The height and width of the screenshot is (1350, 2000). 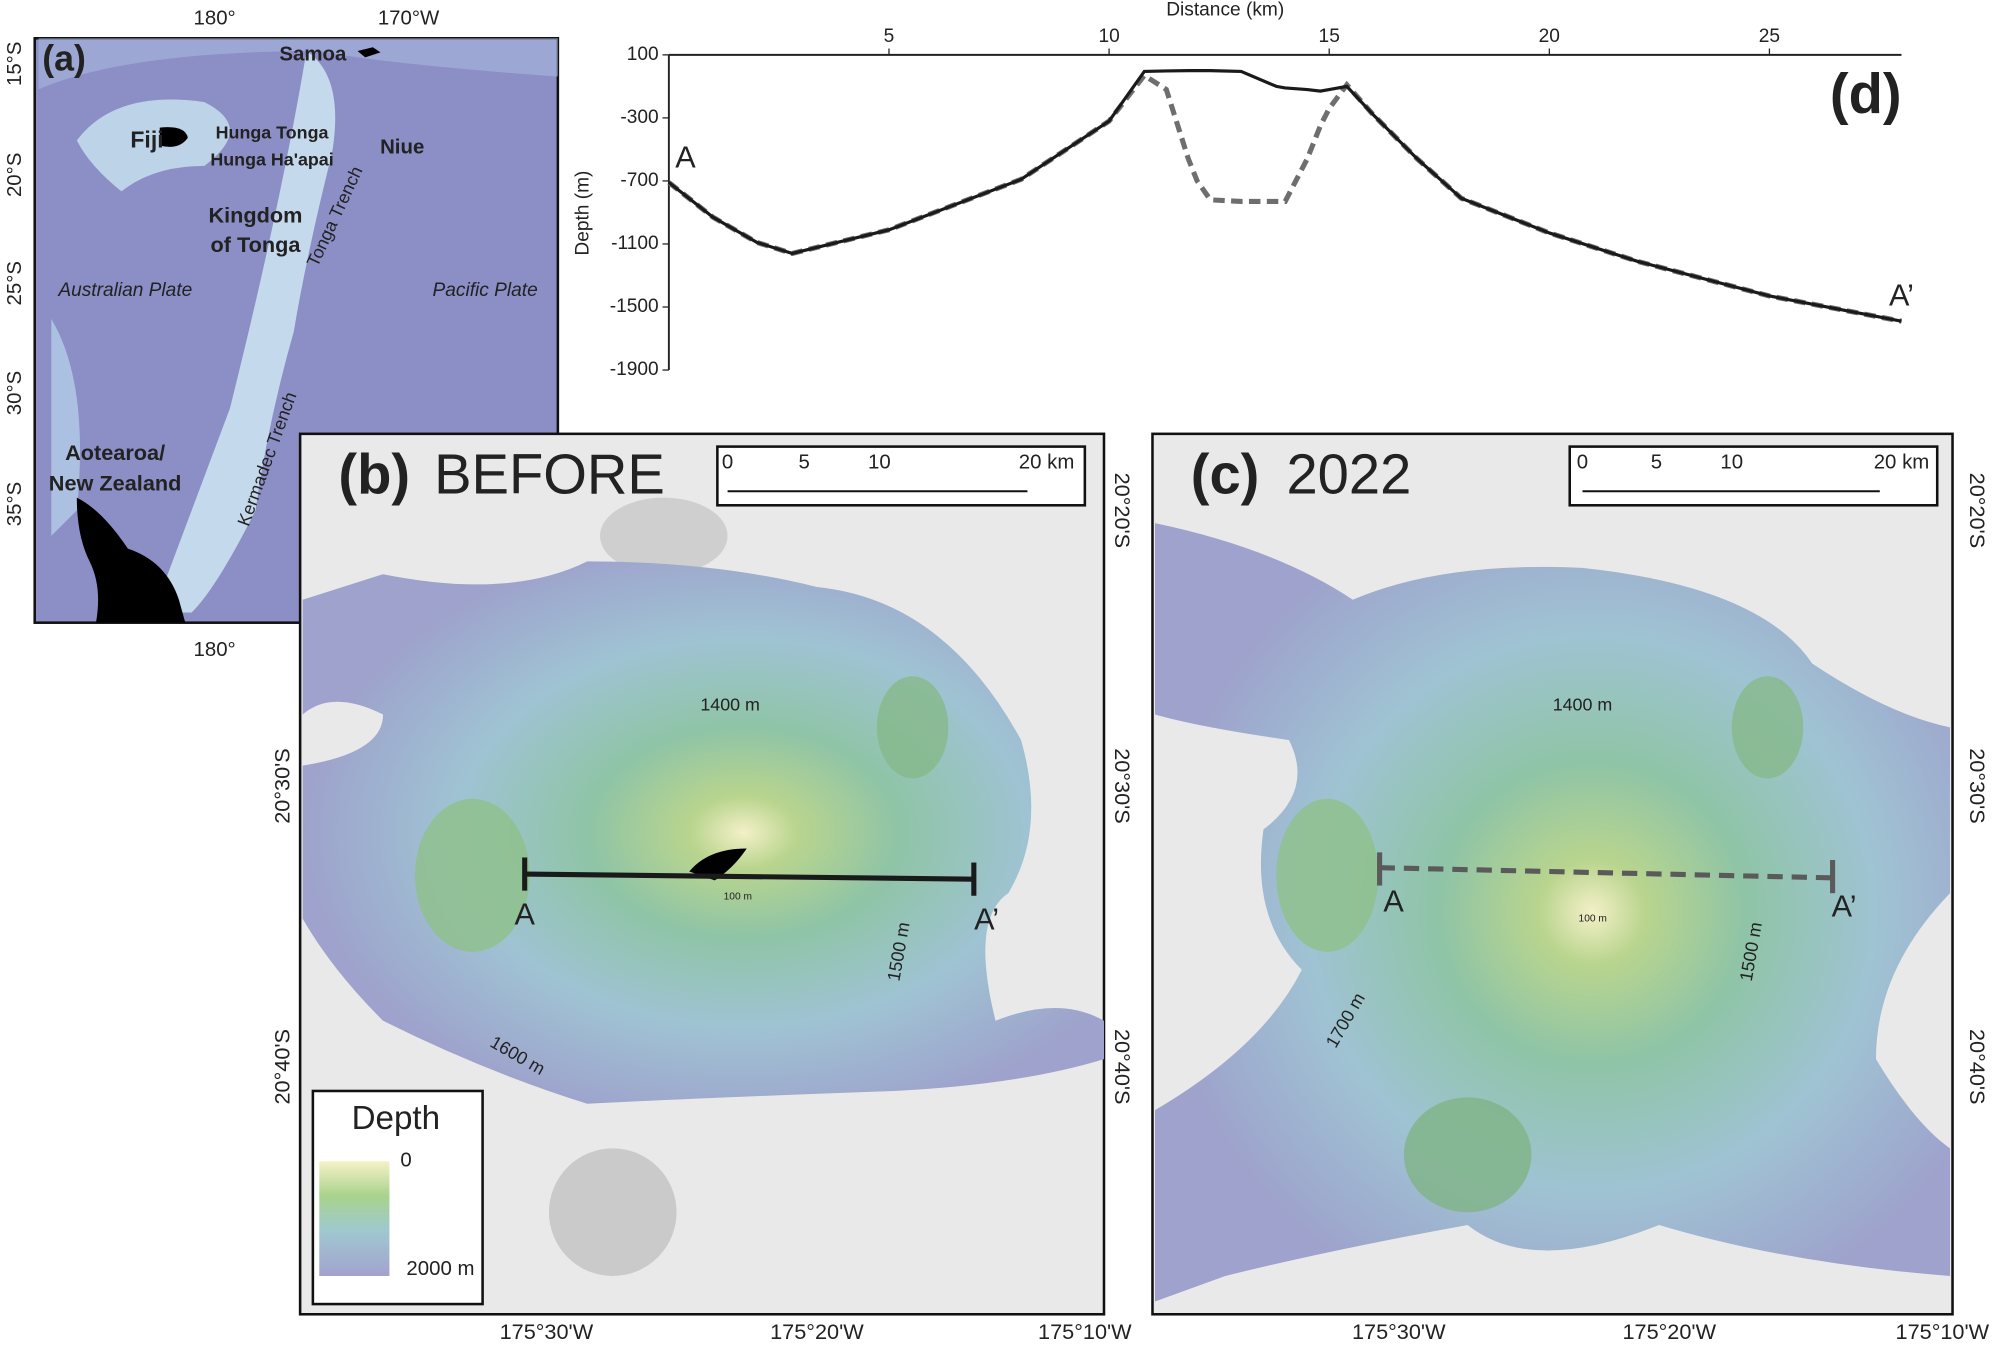 What do you see at coordinates (1549, 36) in the screenshot?
I see `x-tick-label: 20` at bounding box center [1549, 36].